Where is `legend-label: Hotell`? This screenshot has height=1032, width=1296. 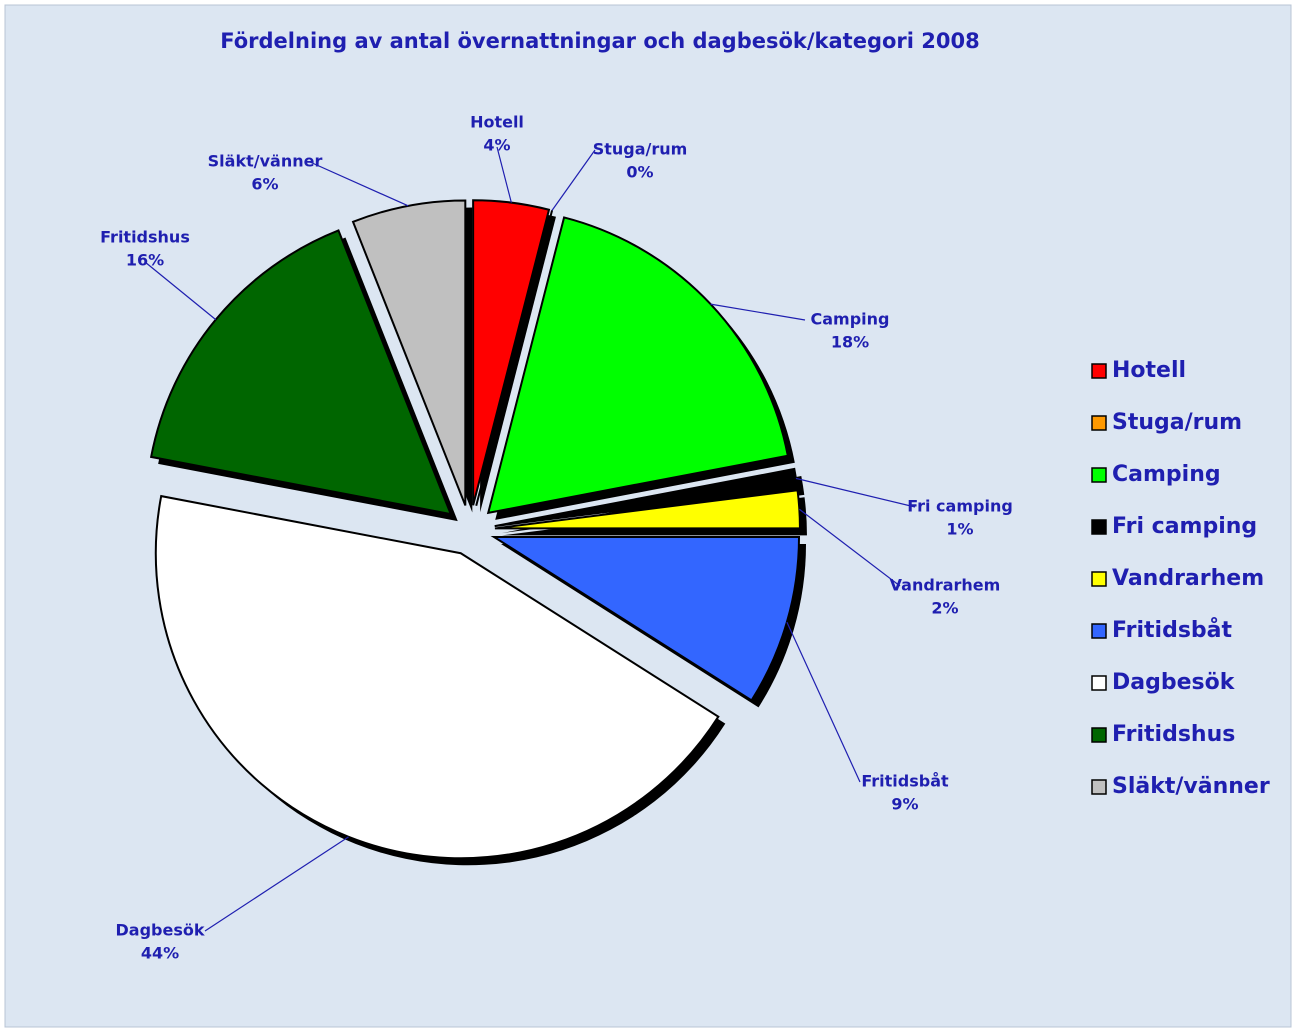
legend-label: Hotell is located at coordinates (1149, 370).